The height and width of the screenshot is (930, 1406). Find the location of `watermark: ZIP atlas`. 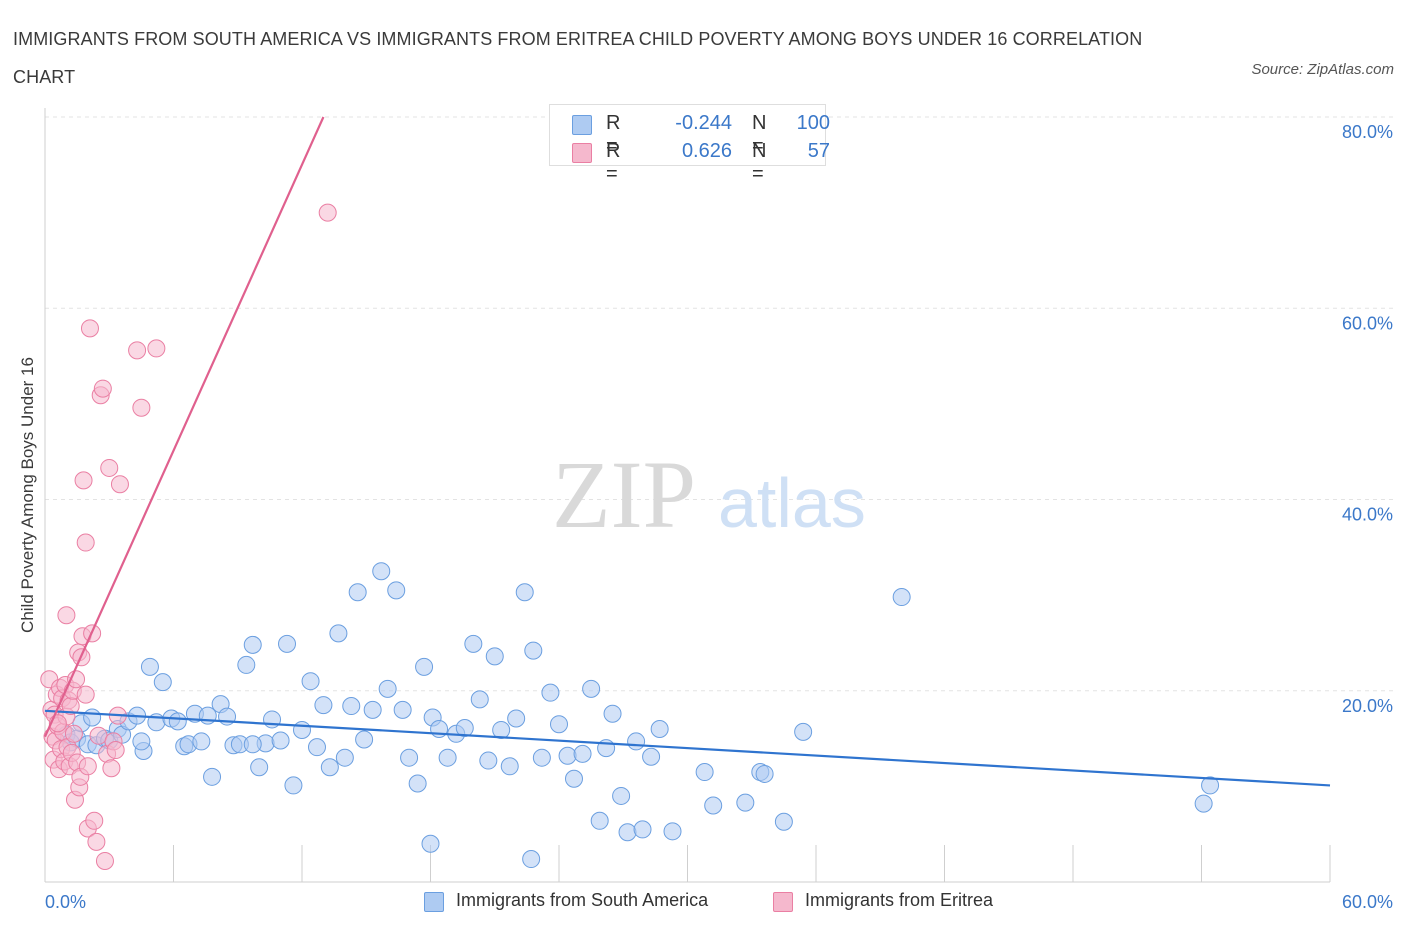

watermark: ZIP atlas is located at coordinates (709, 494).